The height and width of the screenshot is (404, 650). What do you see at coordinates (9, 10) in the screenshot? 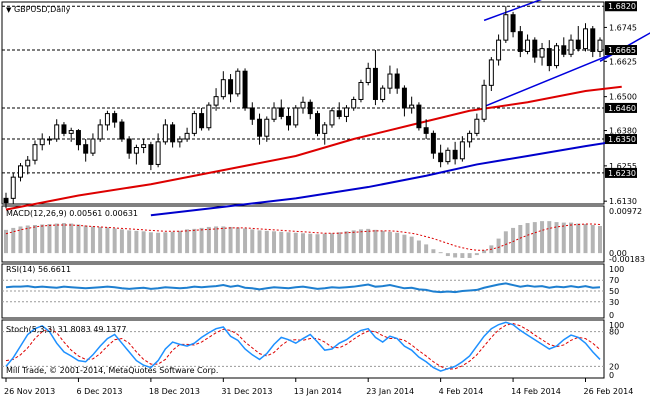
I see `chart-menu-arrow-icon: ▼` at bounding box center [9, 10].